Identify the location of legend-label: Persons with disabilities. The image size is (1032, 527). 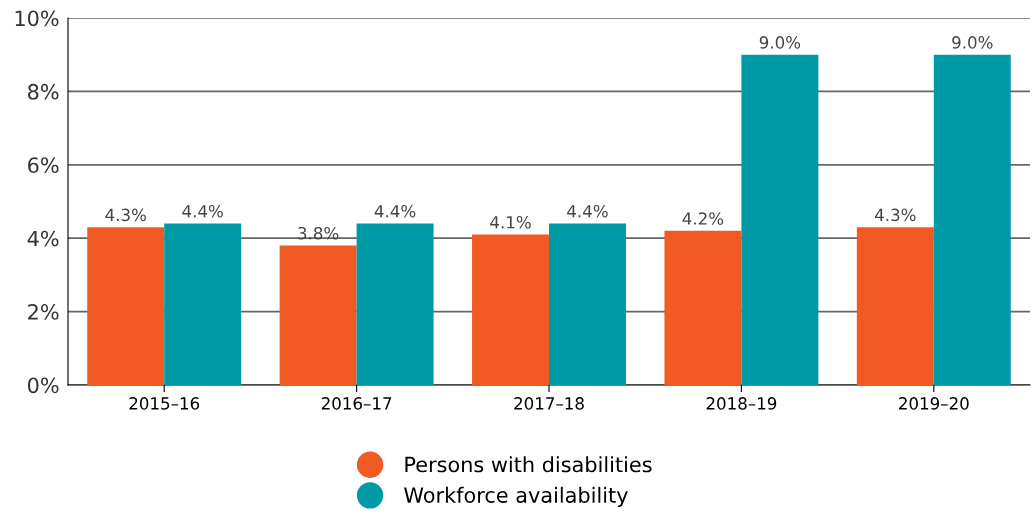
(528, 464).